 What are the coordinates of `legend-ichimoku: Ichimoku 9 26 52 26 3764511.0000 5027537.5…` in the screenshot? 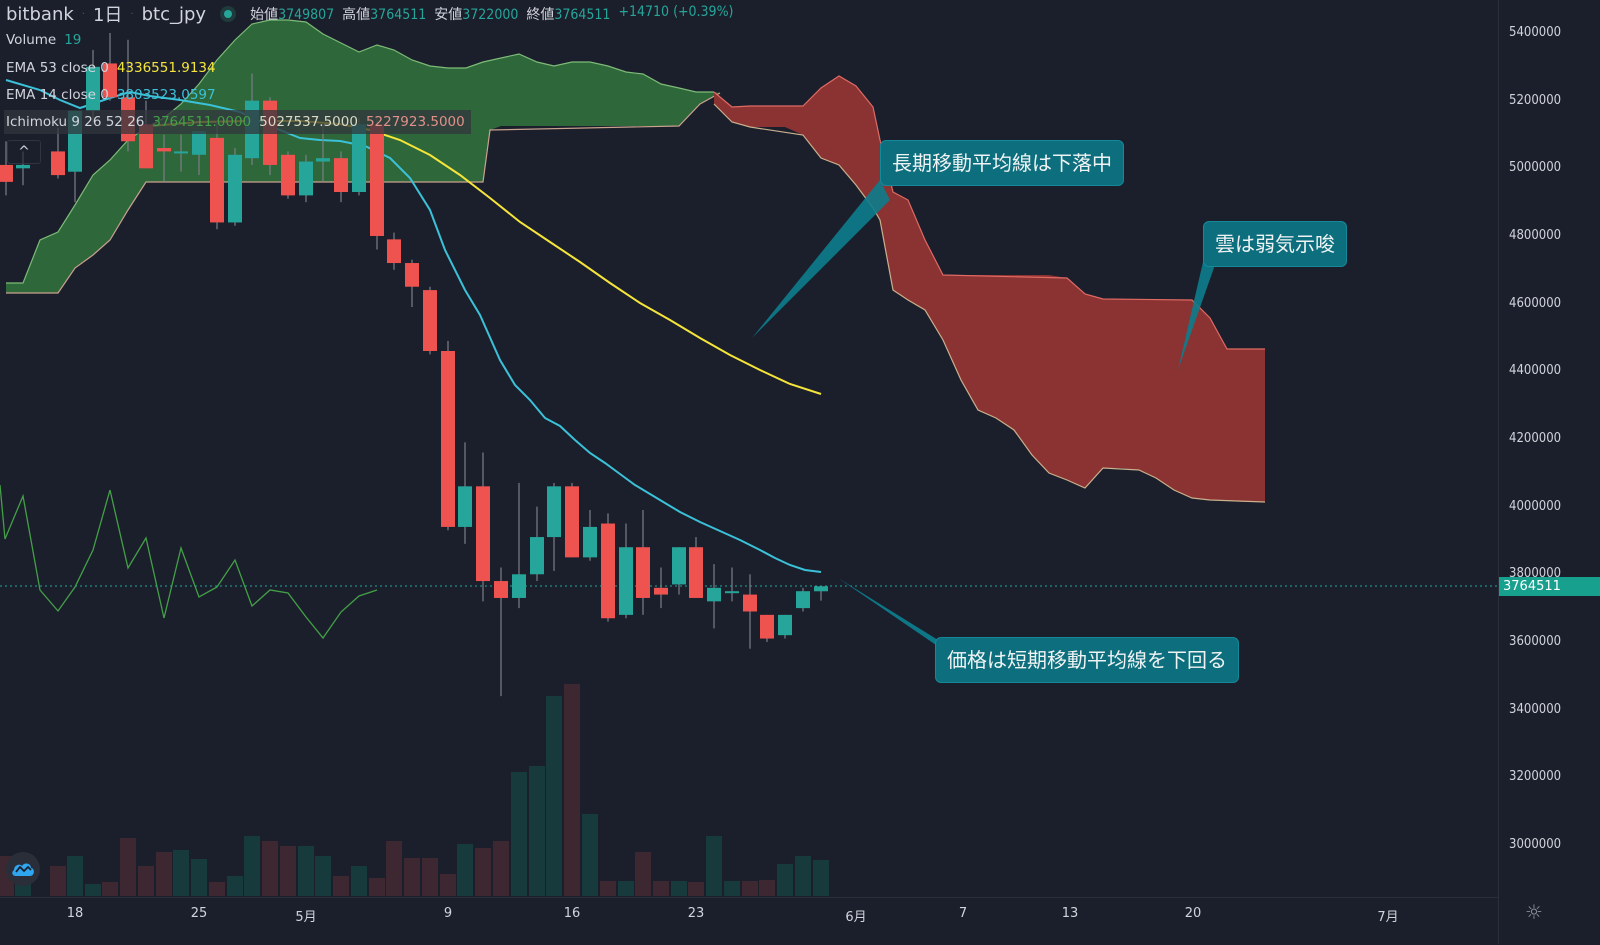 It's located at (237, 122).